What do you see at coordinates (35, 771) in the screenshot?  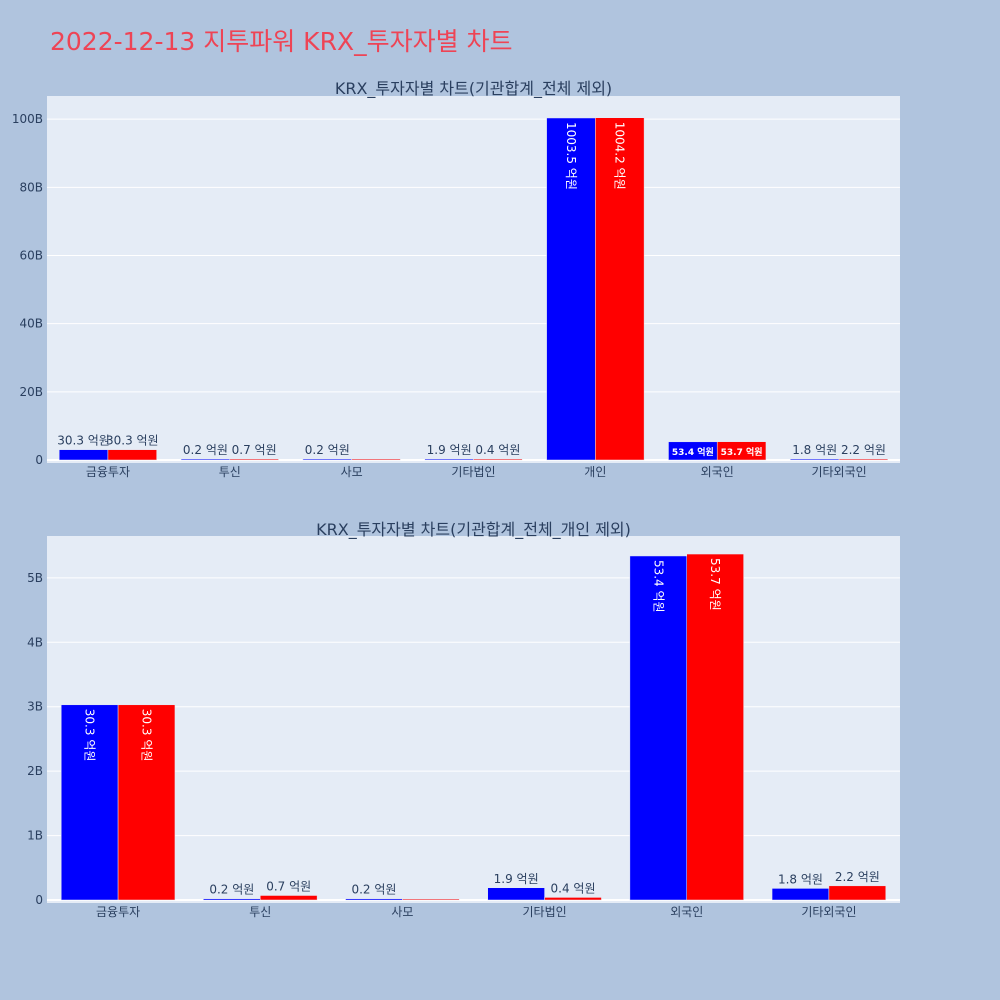 I see `chart-1-ytick-label: 2B` at bounding box center [35, 771].